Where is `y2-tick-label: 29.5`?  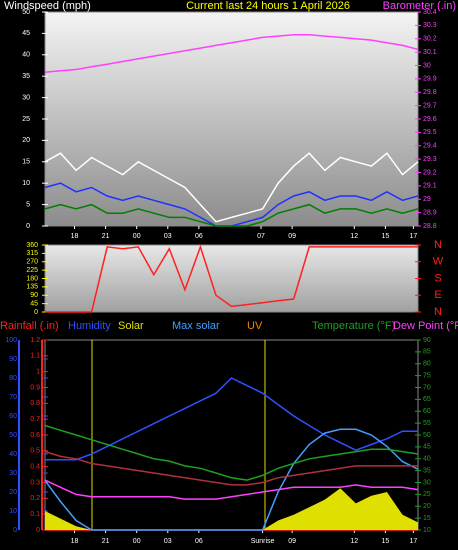
y2-tick-label: 29.5 is located at coordinates (430, 132).